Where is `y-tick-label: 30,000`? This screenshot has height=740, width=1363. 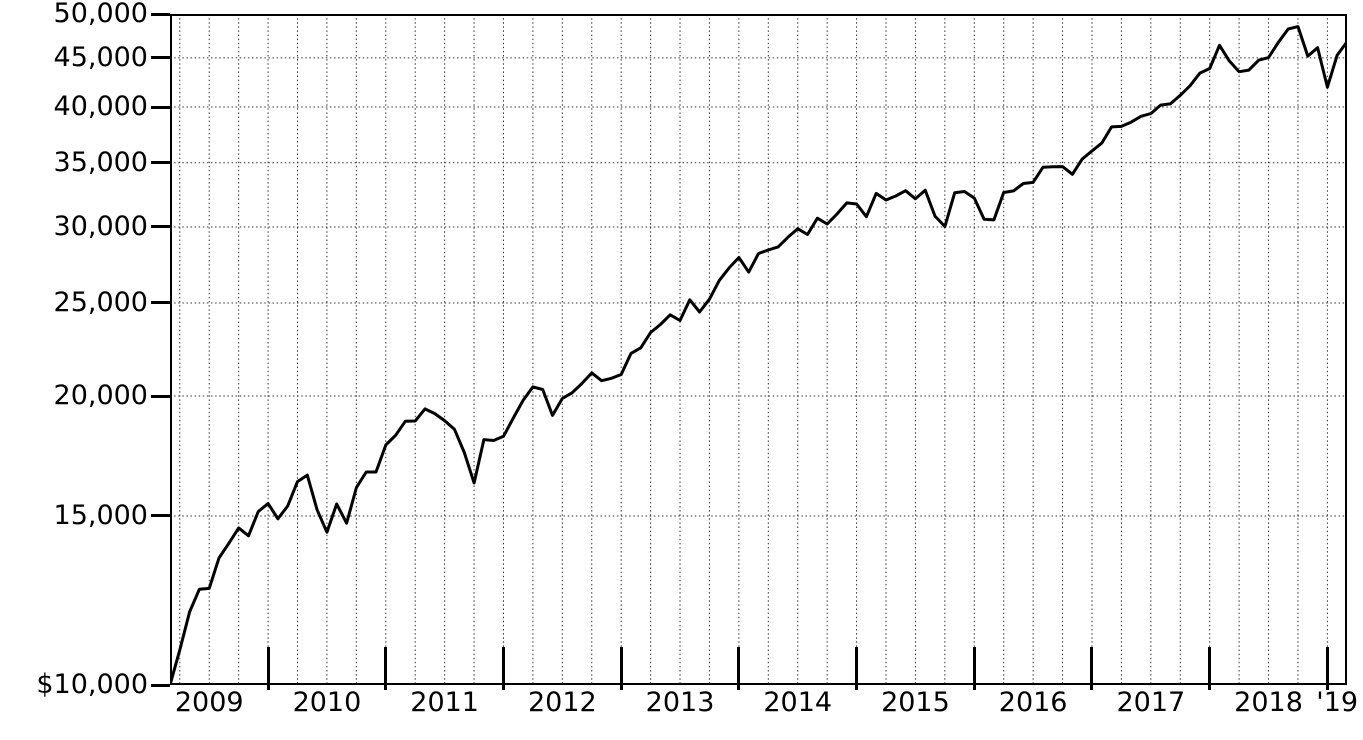
y-tick-label: 30,000 is located at coordinates (100, 226).